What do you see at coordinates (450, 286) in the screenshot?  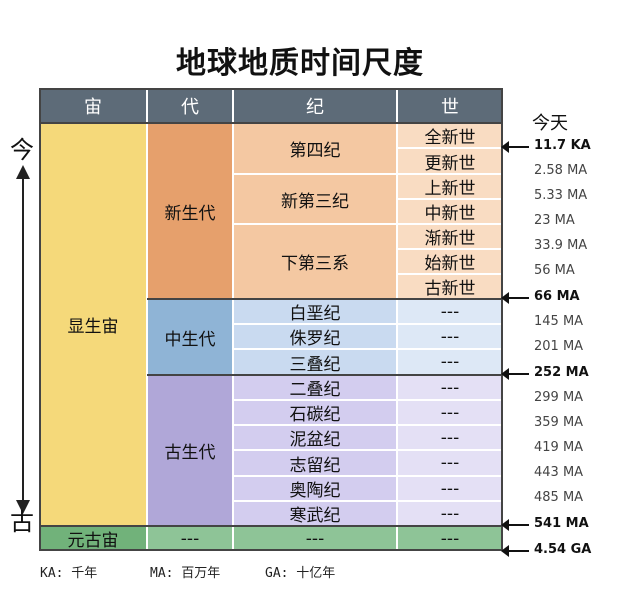 I see `epoch-paleocene: 古新世` at bounding box center [450, 286].